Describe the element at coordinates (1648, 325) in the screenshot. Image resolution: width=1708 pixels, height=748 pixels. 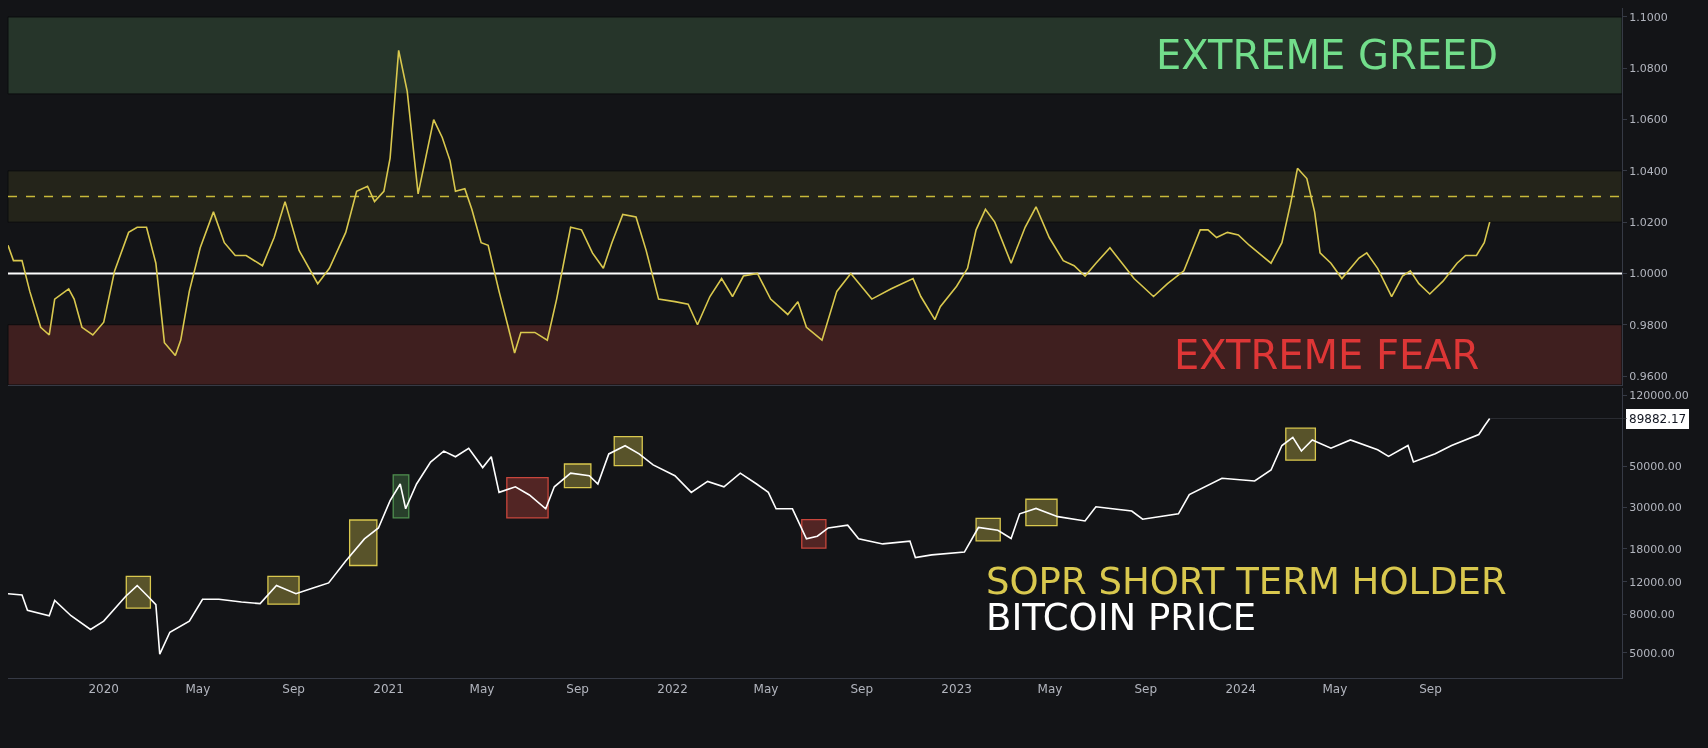
I see `y-tick-label: 0.9800` at that location.